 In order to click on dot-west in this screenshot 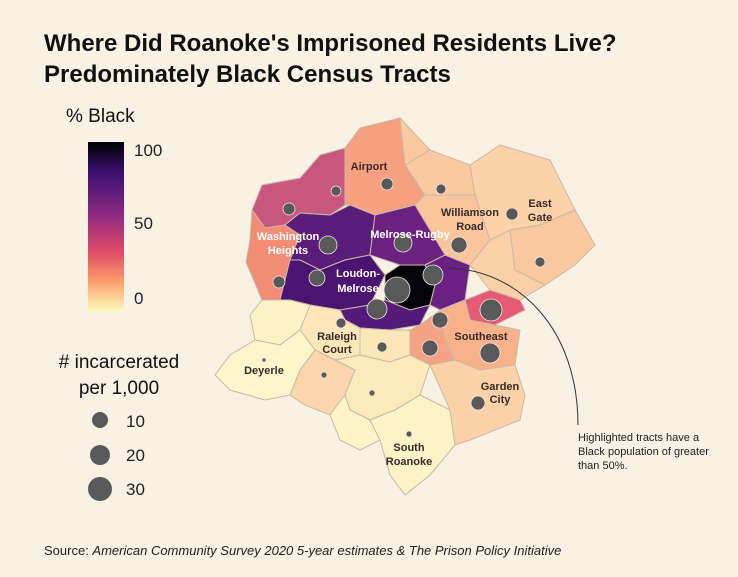, I will do `click(279, 282)`.